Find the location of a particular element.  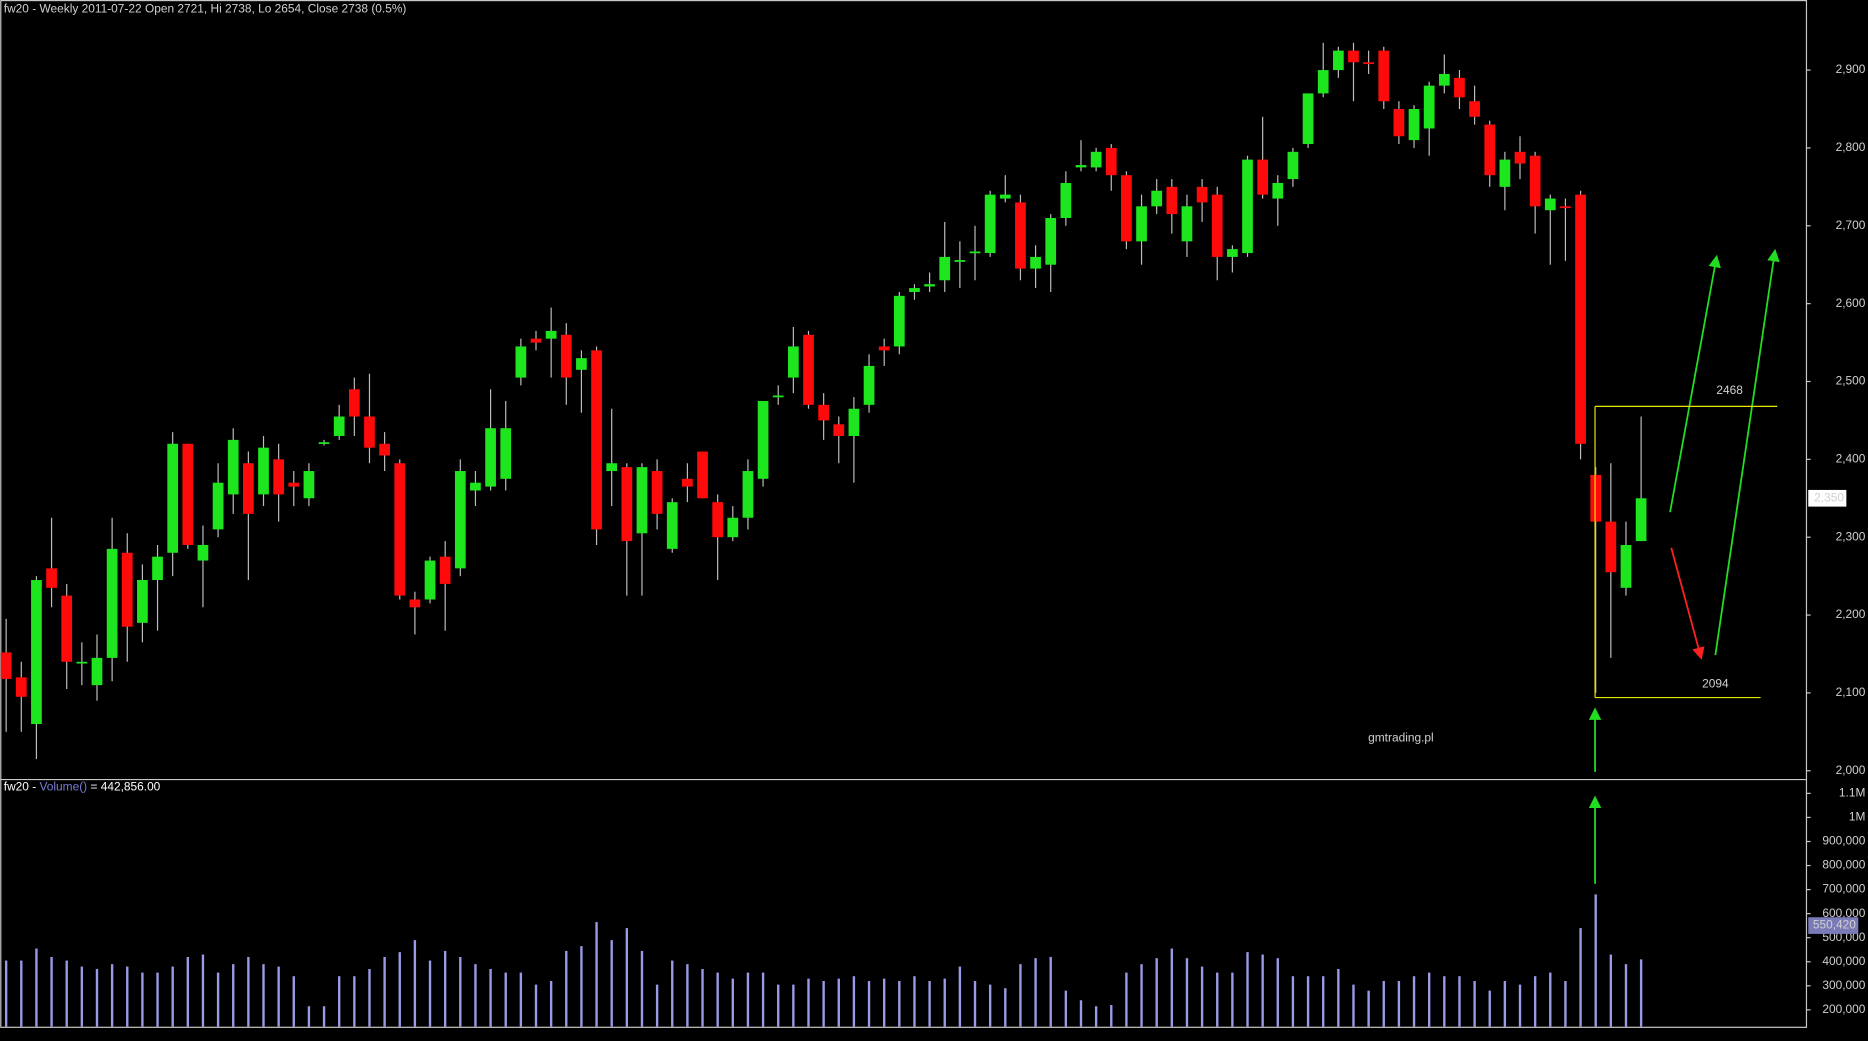

y-tick-label: 600,000 is located at coordinates (1843, 913).